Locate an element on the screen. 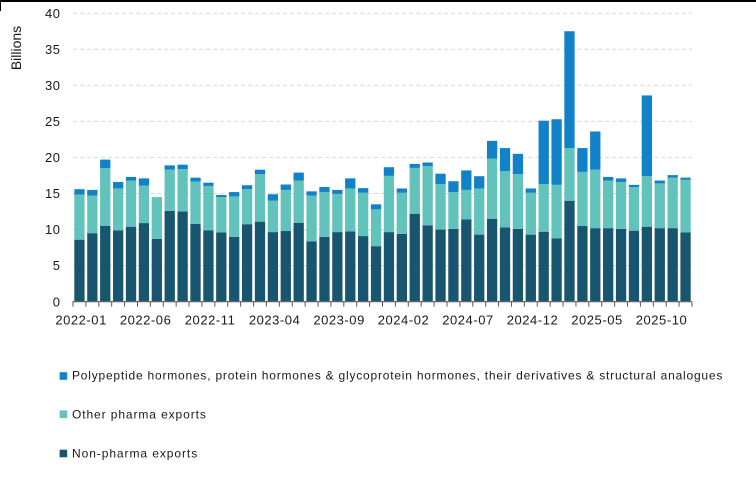  svg-text: 30 is located at coordinates (52, 85).